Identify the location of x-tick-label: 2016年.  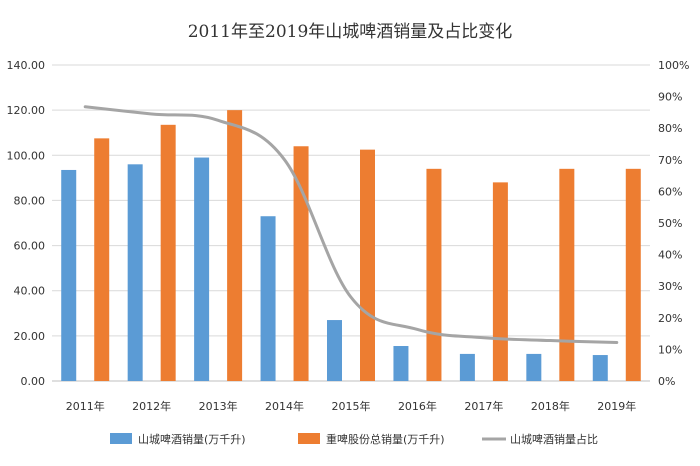
(417, 406).